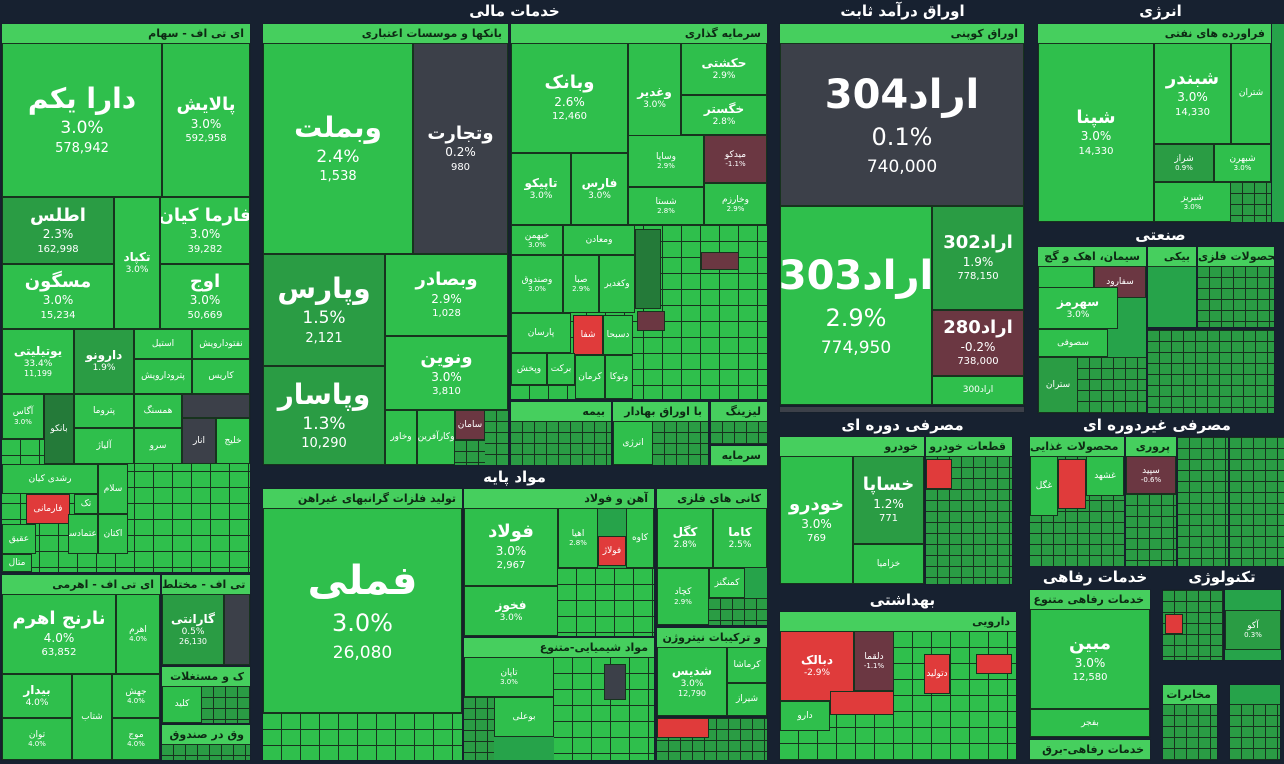  What do you see at coordinates (37, 696) in the screenshot?
I see `tile-bidar: بیدار 4.0%` at bounding box center [37, 696].